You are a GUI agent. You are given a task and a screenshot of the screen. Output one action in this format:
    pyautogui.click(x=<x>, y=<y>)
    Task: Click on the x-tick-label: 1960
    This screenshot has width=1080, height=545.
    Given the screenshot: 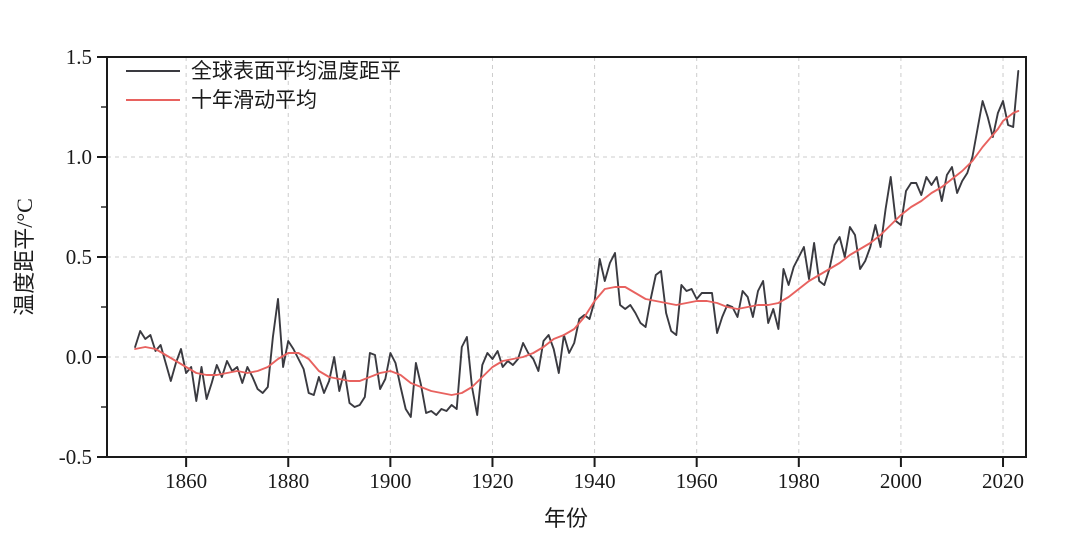 What is the action you would take?
    pyautogui.click(x=697, y=481)
    